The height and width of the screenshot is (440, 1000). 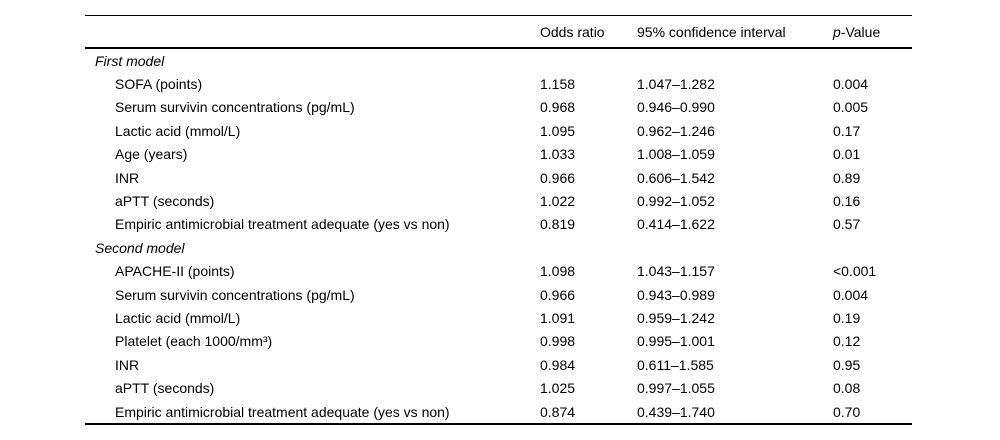 I want to click on odds-ratio-value: 0.968, so click(x=558, y=107).